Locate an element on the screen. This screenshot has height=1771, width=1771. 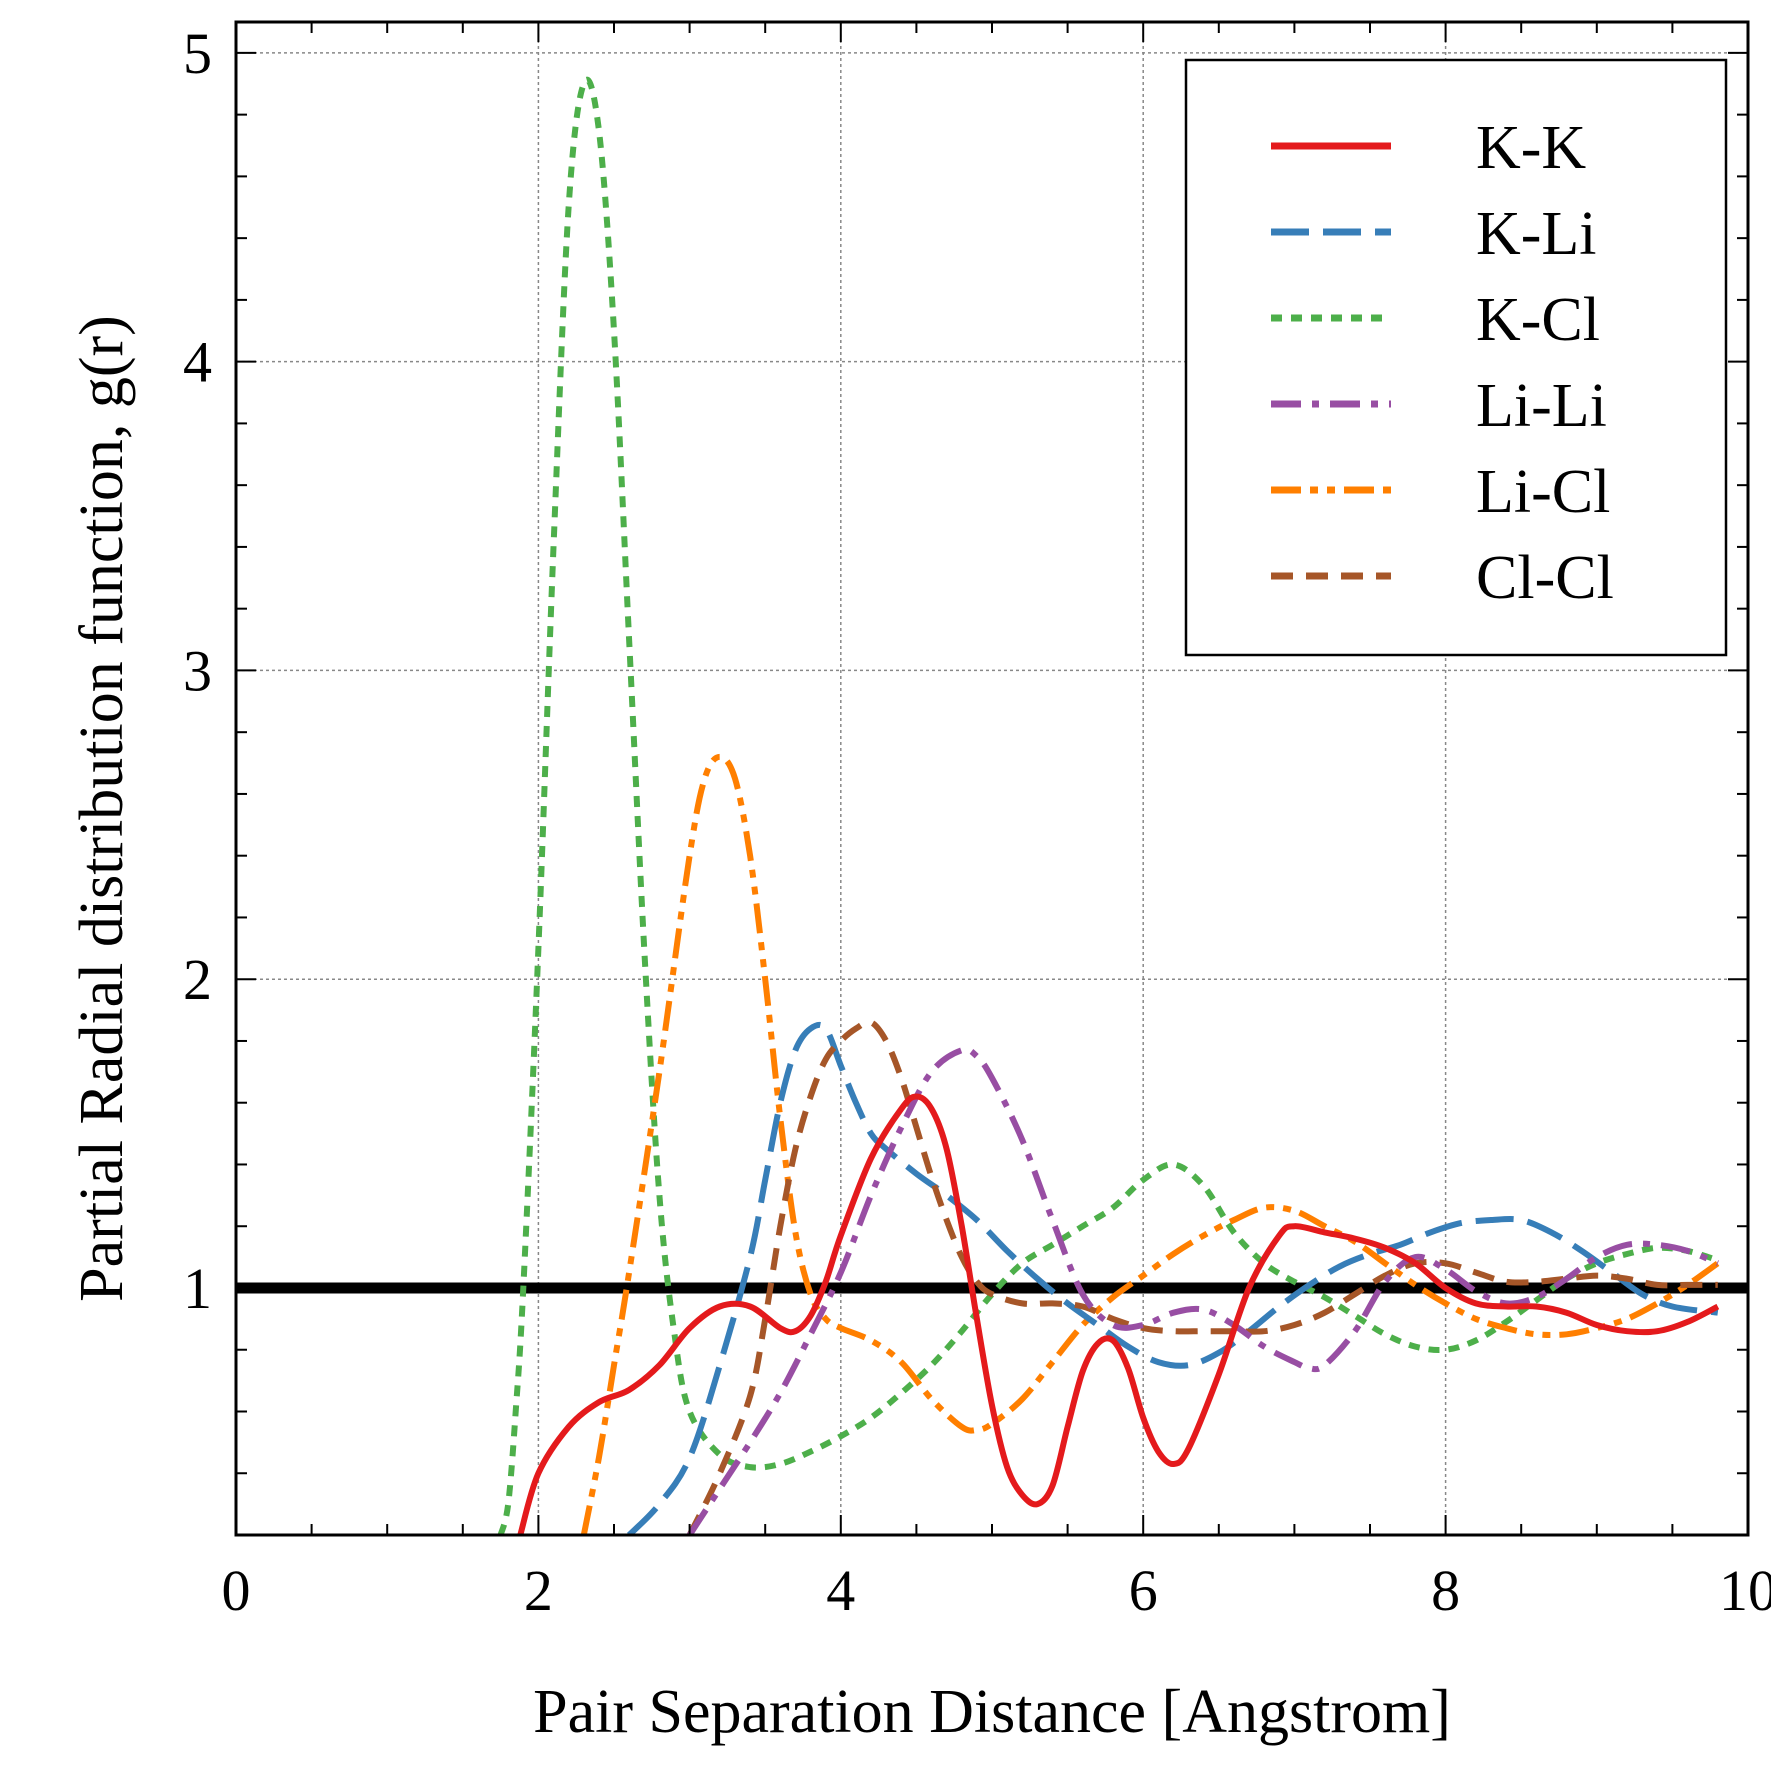
x-tick-label: 6 is located at coordinates (1143, 1590).